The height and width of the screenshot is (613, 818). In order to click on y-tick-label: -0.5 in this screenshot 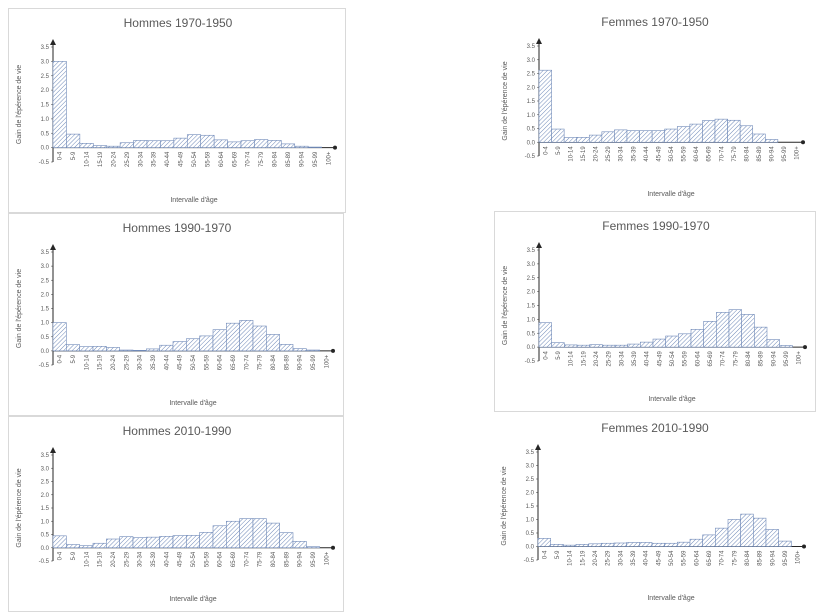, I will do `click(44, 366)`.